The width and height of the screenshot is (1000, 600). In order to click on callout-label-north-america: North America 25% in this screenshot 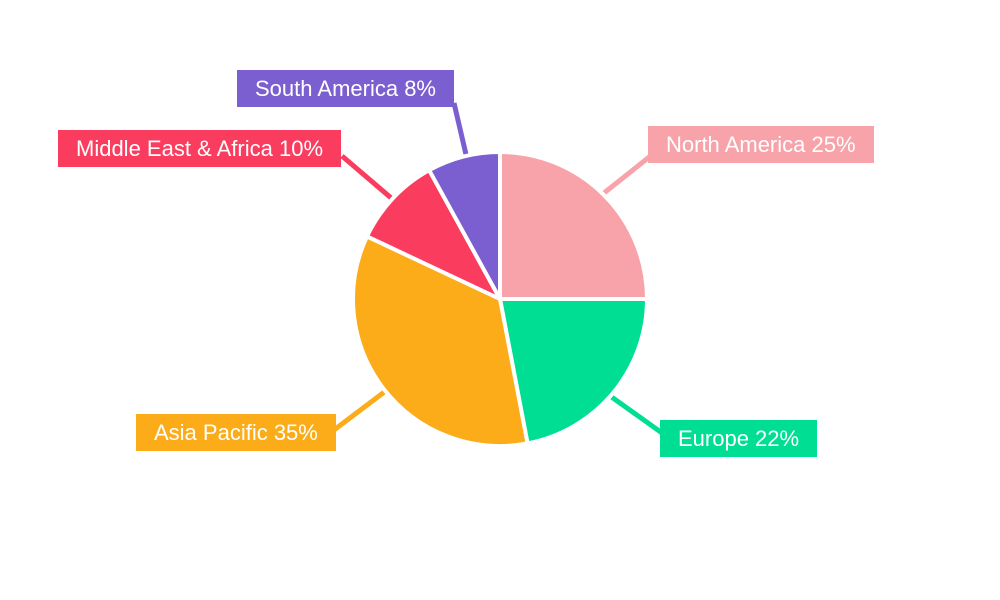, I will do `click(761, 144)`.